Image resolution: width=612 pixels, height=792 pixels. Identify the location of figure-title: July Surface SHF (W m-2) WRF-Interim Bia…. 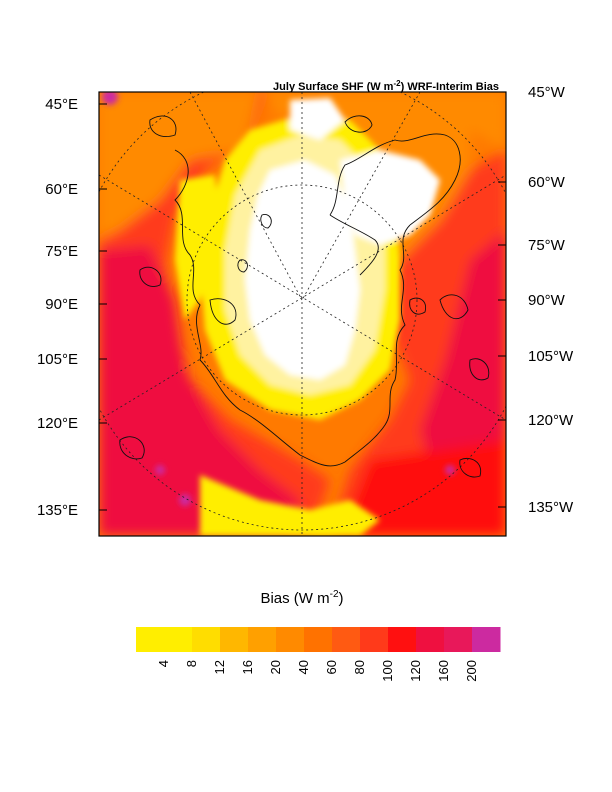
(386, 86).